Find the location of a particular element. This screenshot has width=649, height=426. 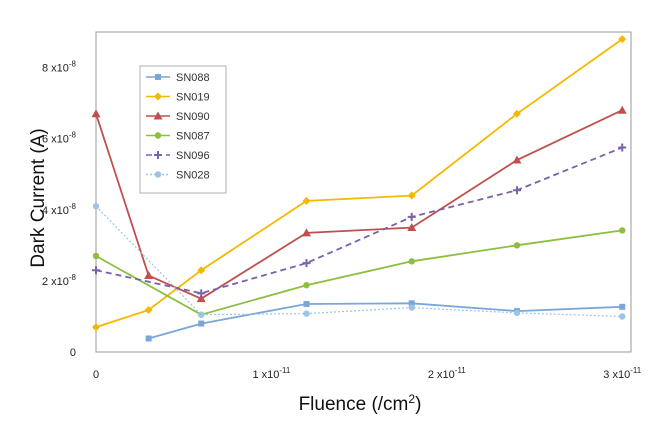

legend-label: SN096 is located at coordinates (193, 156).